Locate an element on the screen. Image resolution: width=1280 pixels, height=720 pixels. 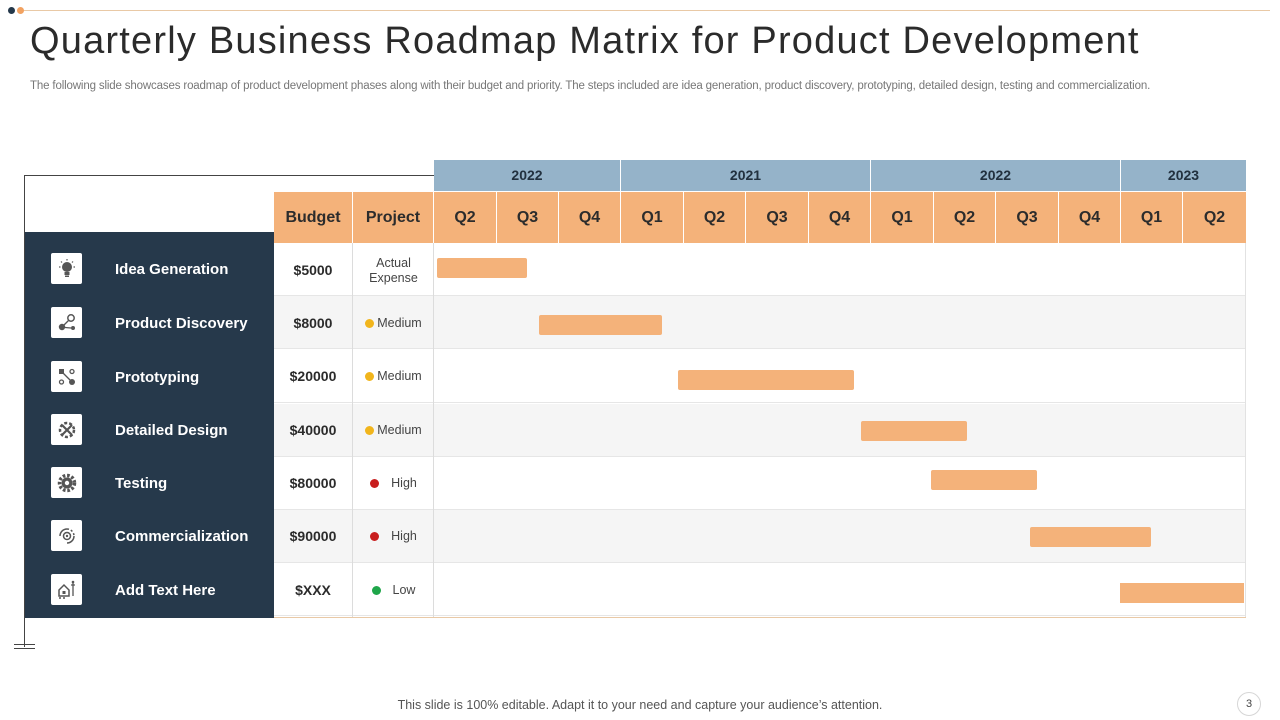
phase-name: Commercialization is located at coordinates (182, 536).